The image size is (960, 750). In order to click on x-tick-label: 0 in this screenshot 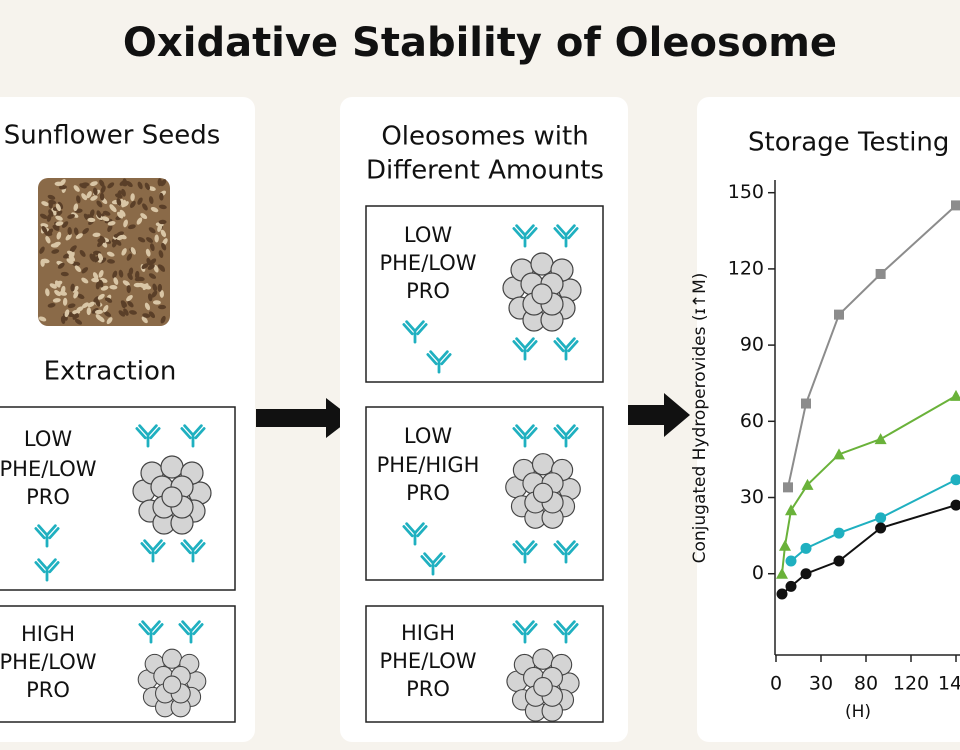, I will do `click(776, 684)`.